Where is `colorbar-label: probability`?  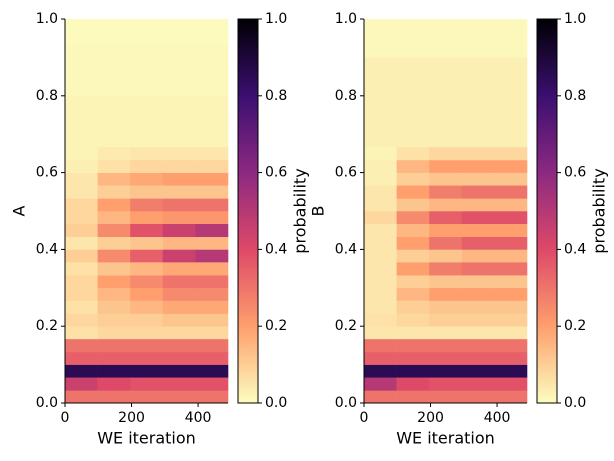
colorbar-label: probability is located at coordinates (300, 210).